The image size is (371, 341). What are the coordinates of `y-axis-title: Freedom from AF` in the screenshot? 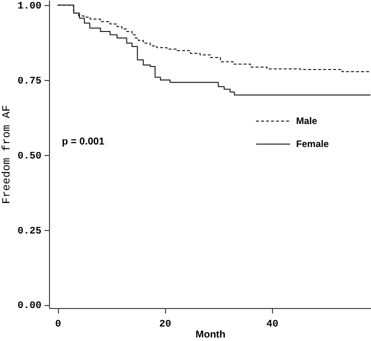 It's located at (7, 154).